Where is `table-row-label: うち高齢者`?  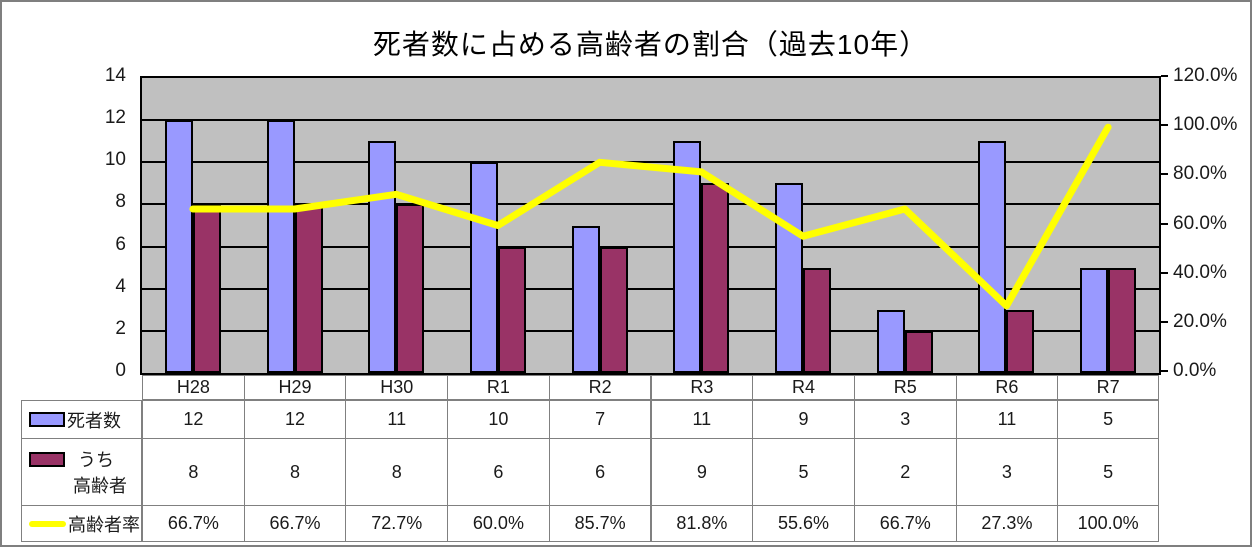
table-row-label: うち高齢者 is located at coordinates (81, 472).